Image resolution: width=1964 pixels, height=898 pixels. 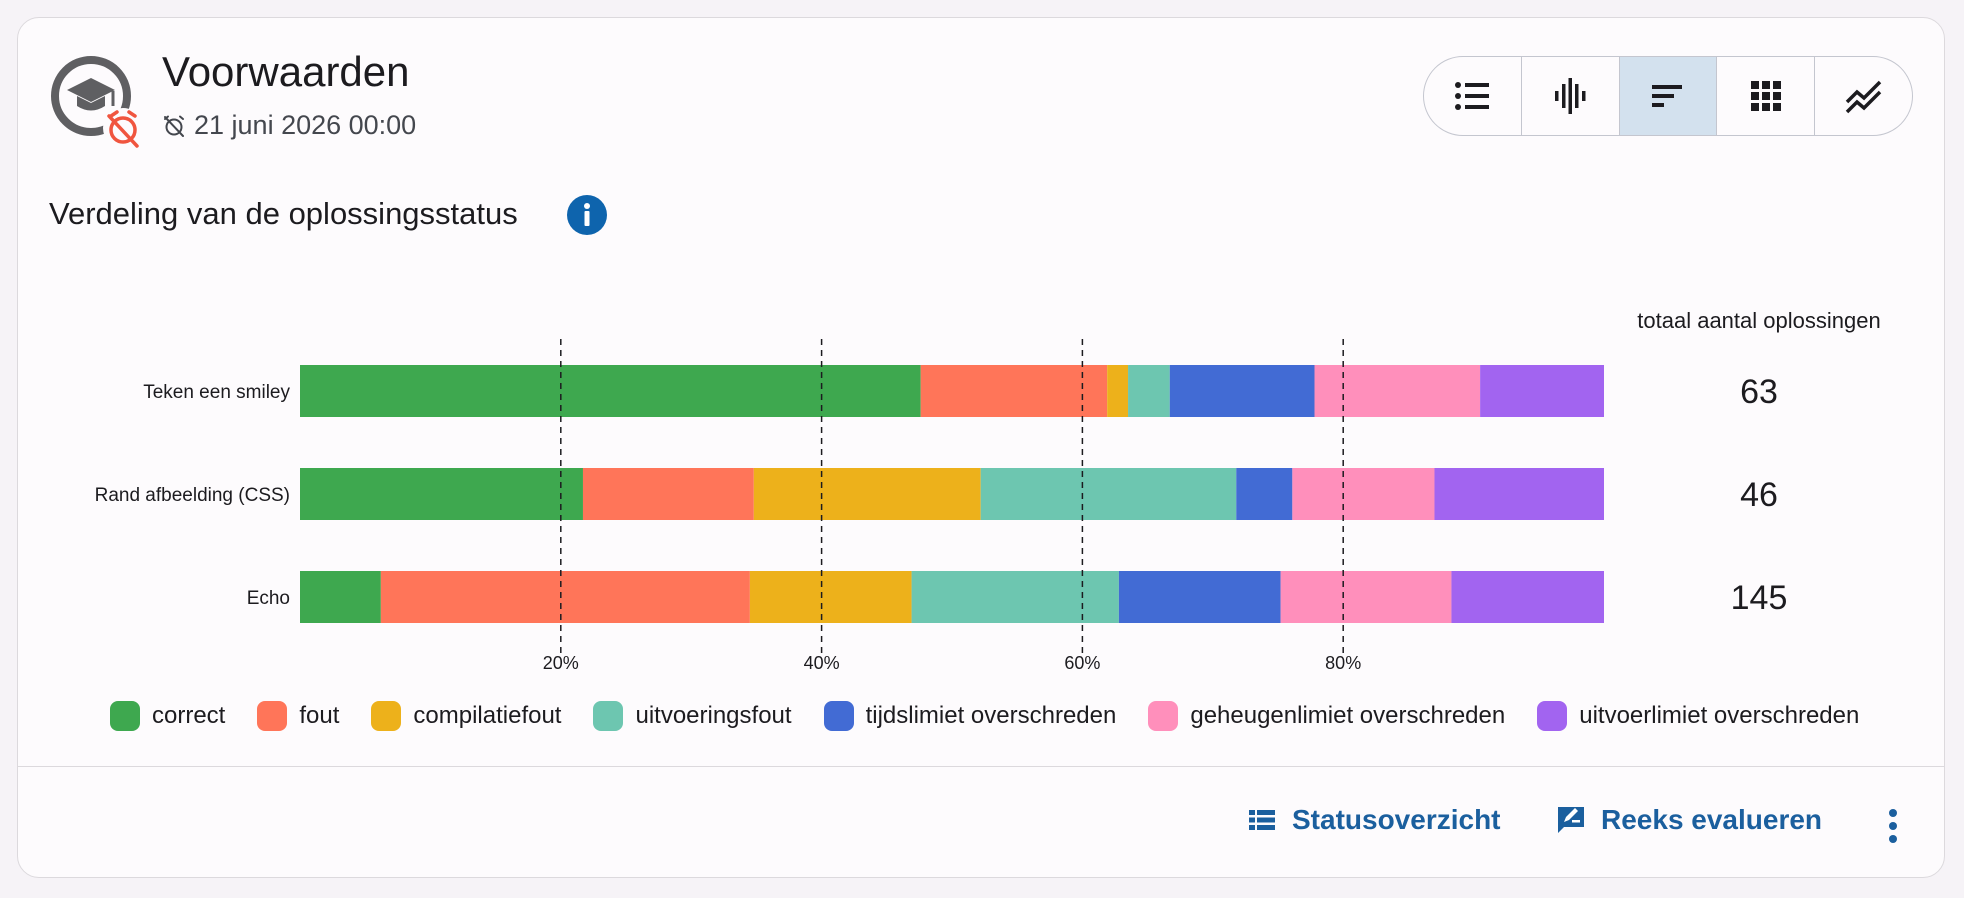 I want to click on status-overview-button: Statusoverzicht, so click(x=1373, y=820).